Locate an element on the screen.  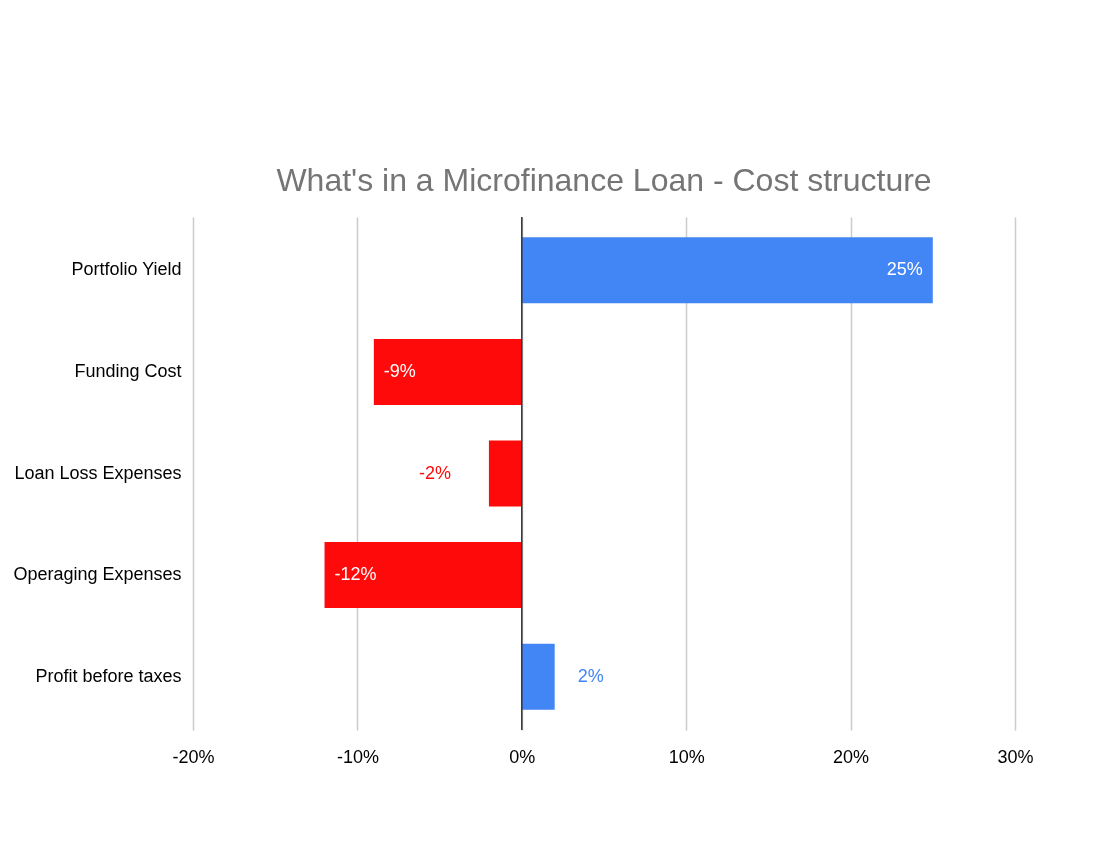
y-tick-label: Funding Cost is located at coordinates (128, 370).